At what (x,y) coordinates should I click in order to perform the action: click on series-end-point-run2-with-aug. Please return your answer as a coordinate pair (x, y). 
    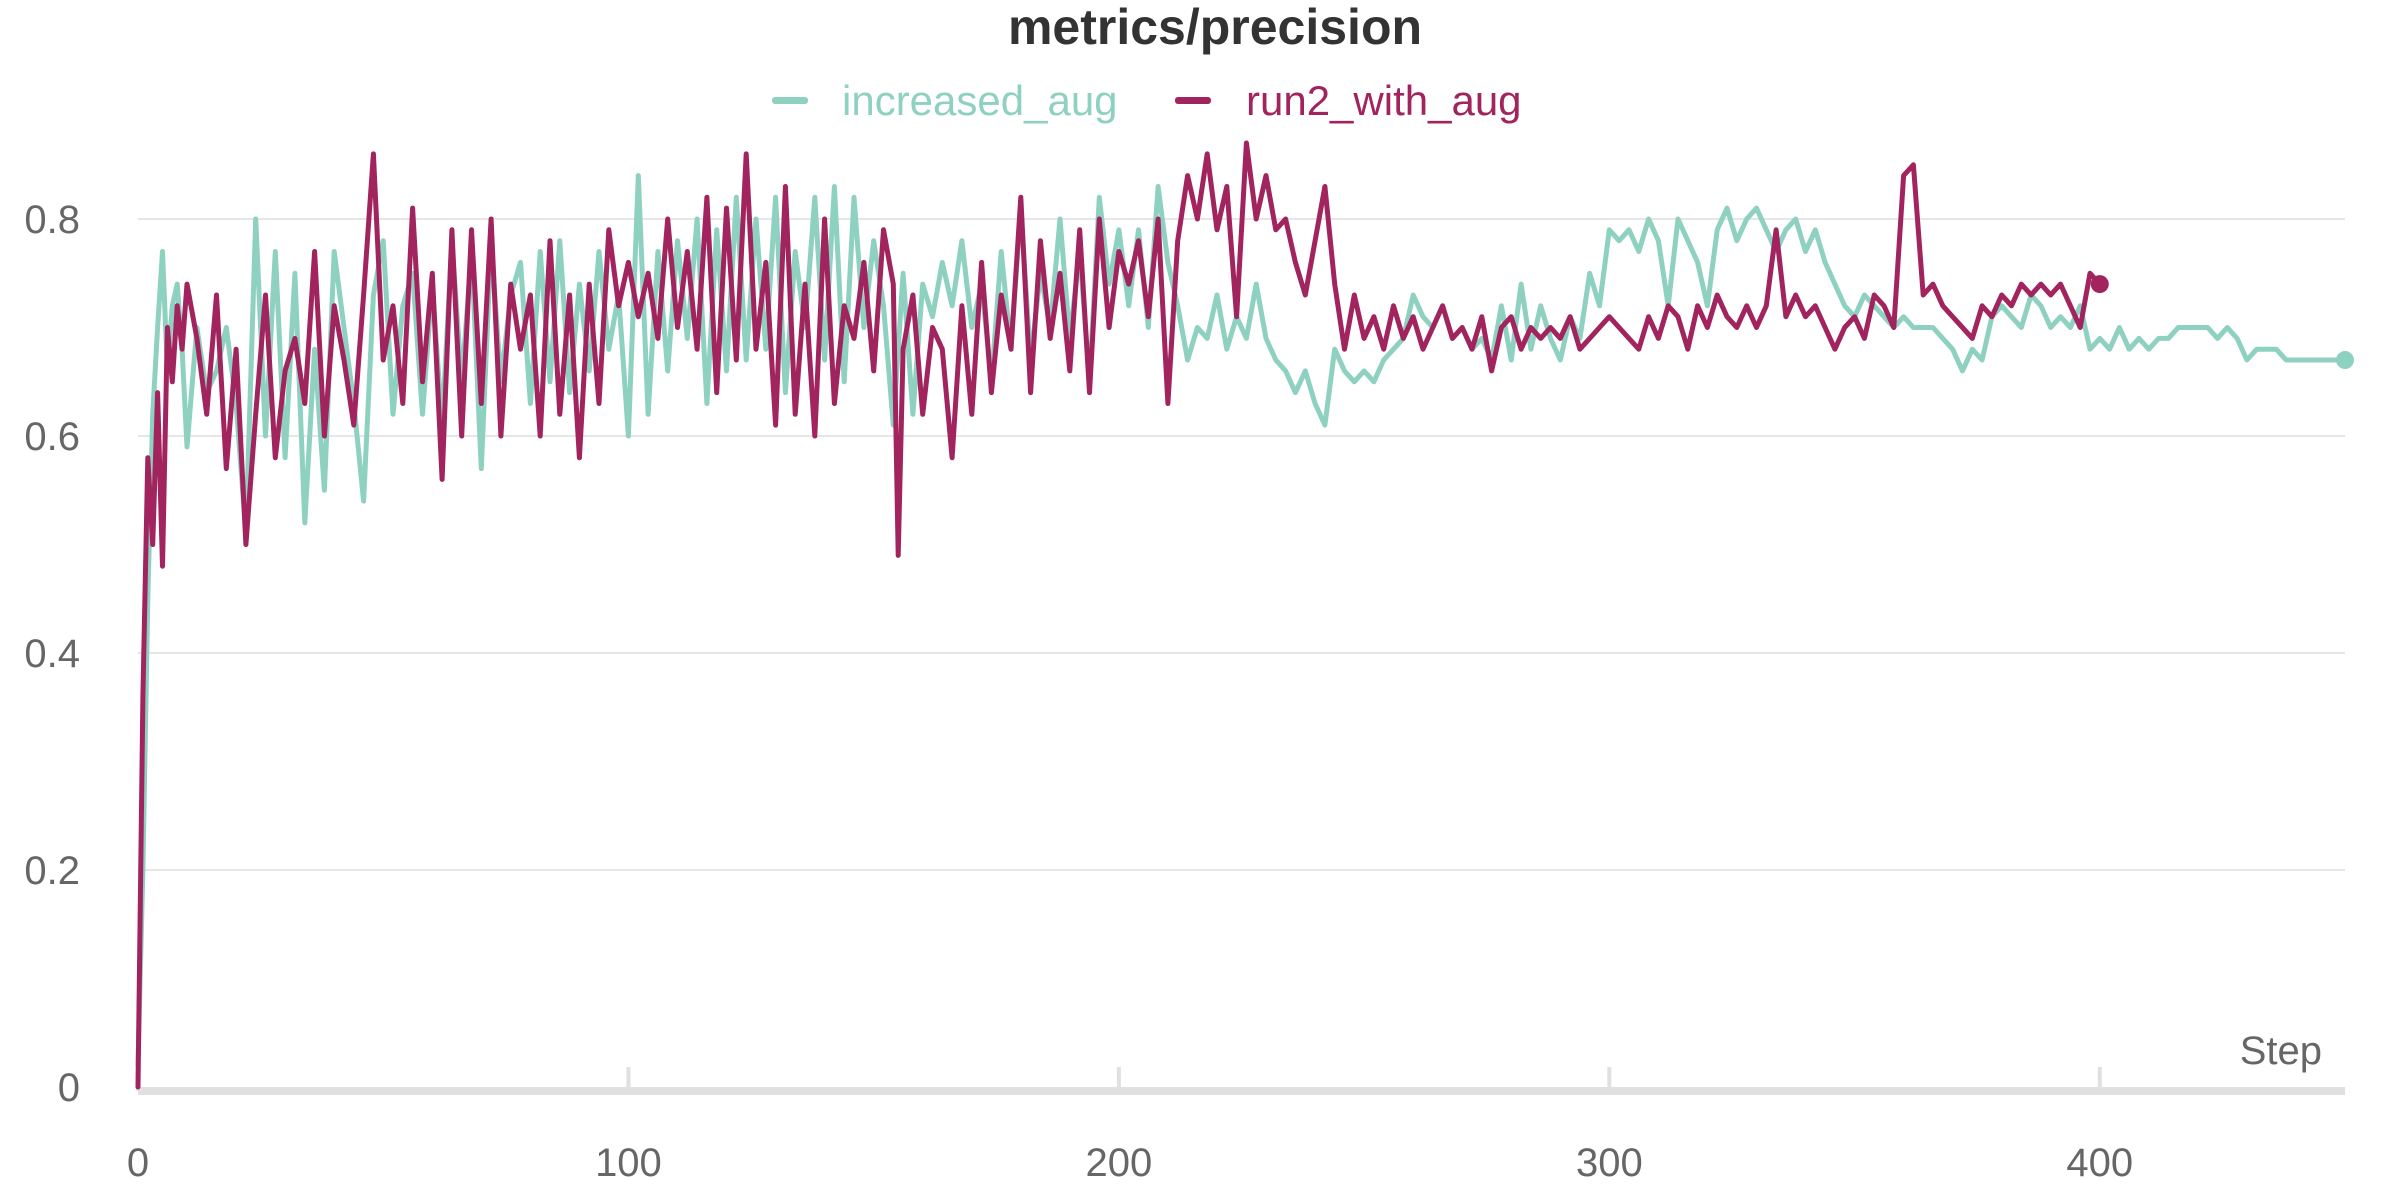
    Looking at the image, I should click on (2099, 284).